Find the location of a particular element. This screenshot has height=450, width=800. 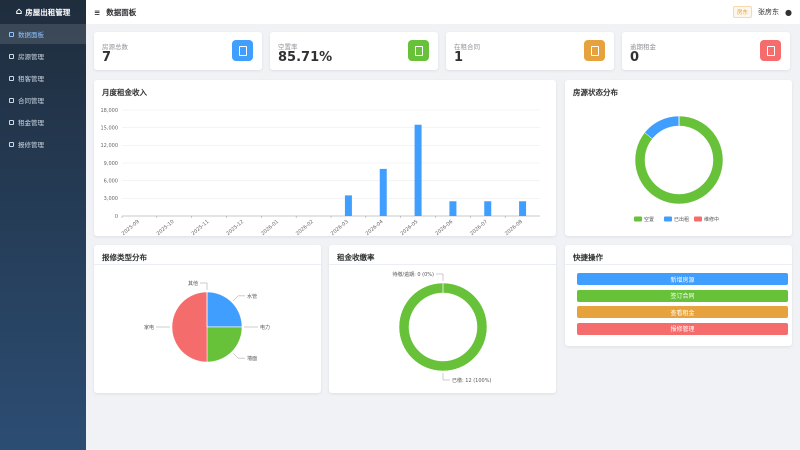

y-tick-label: 0 is located at coordinates (116, 217).